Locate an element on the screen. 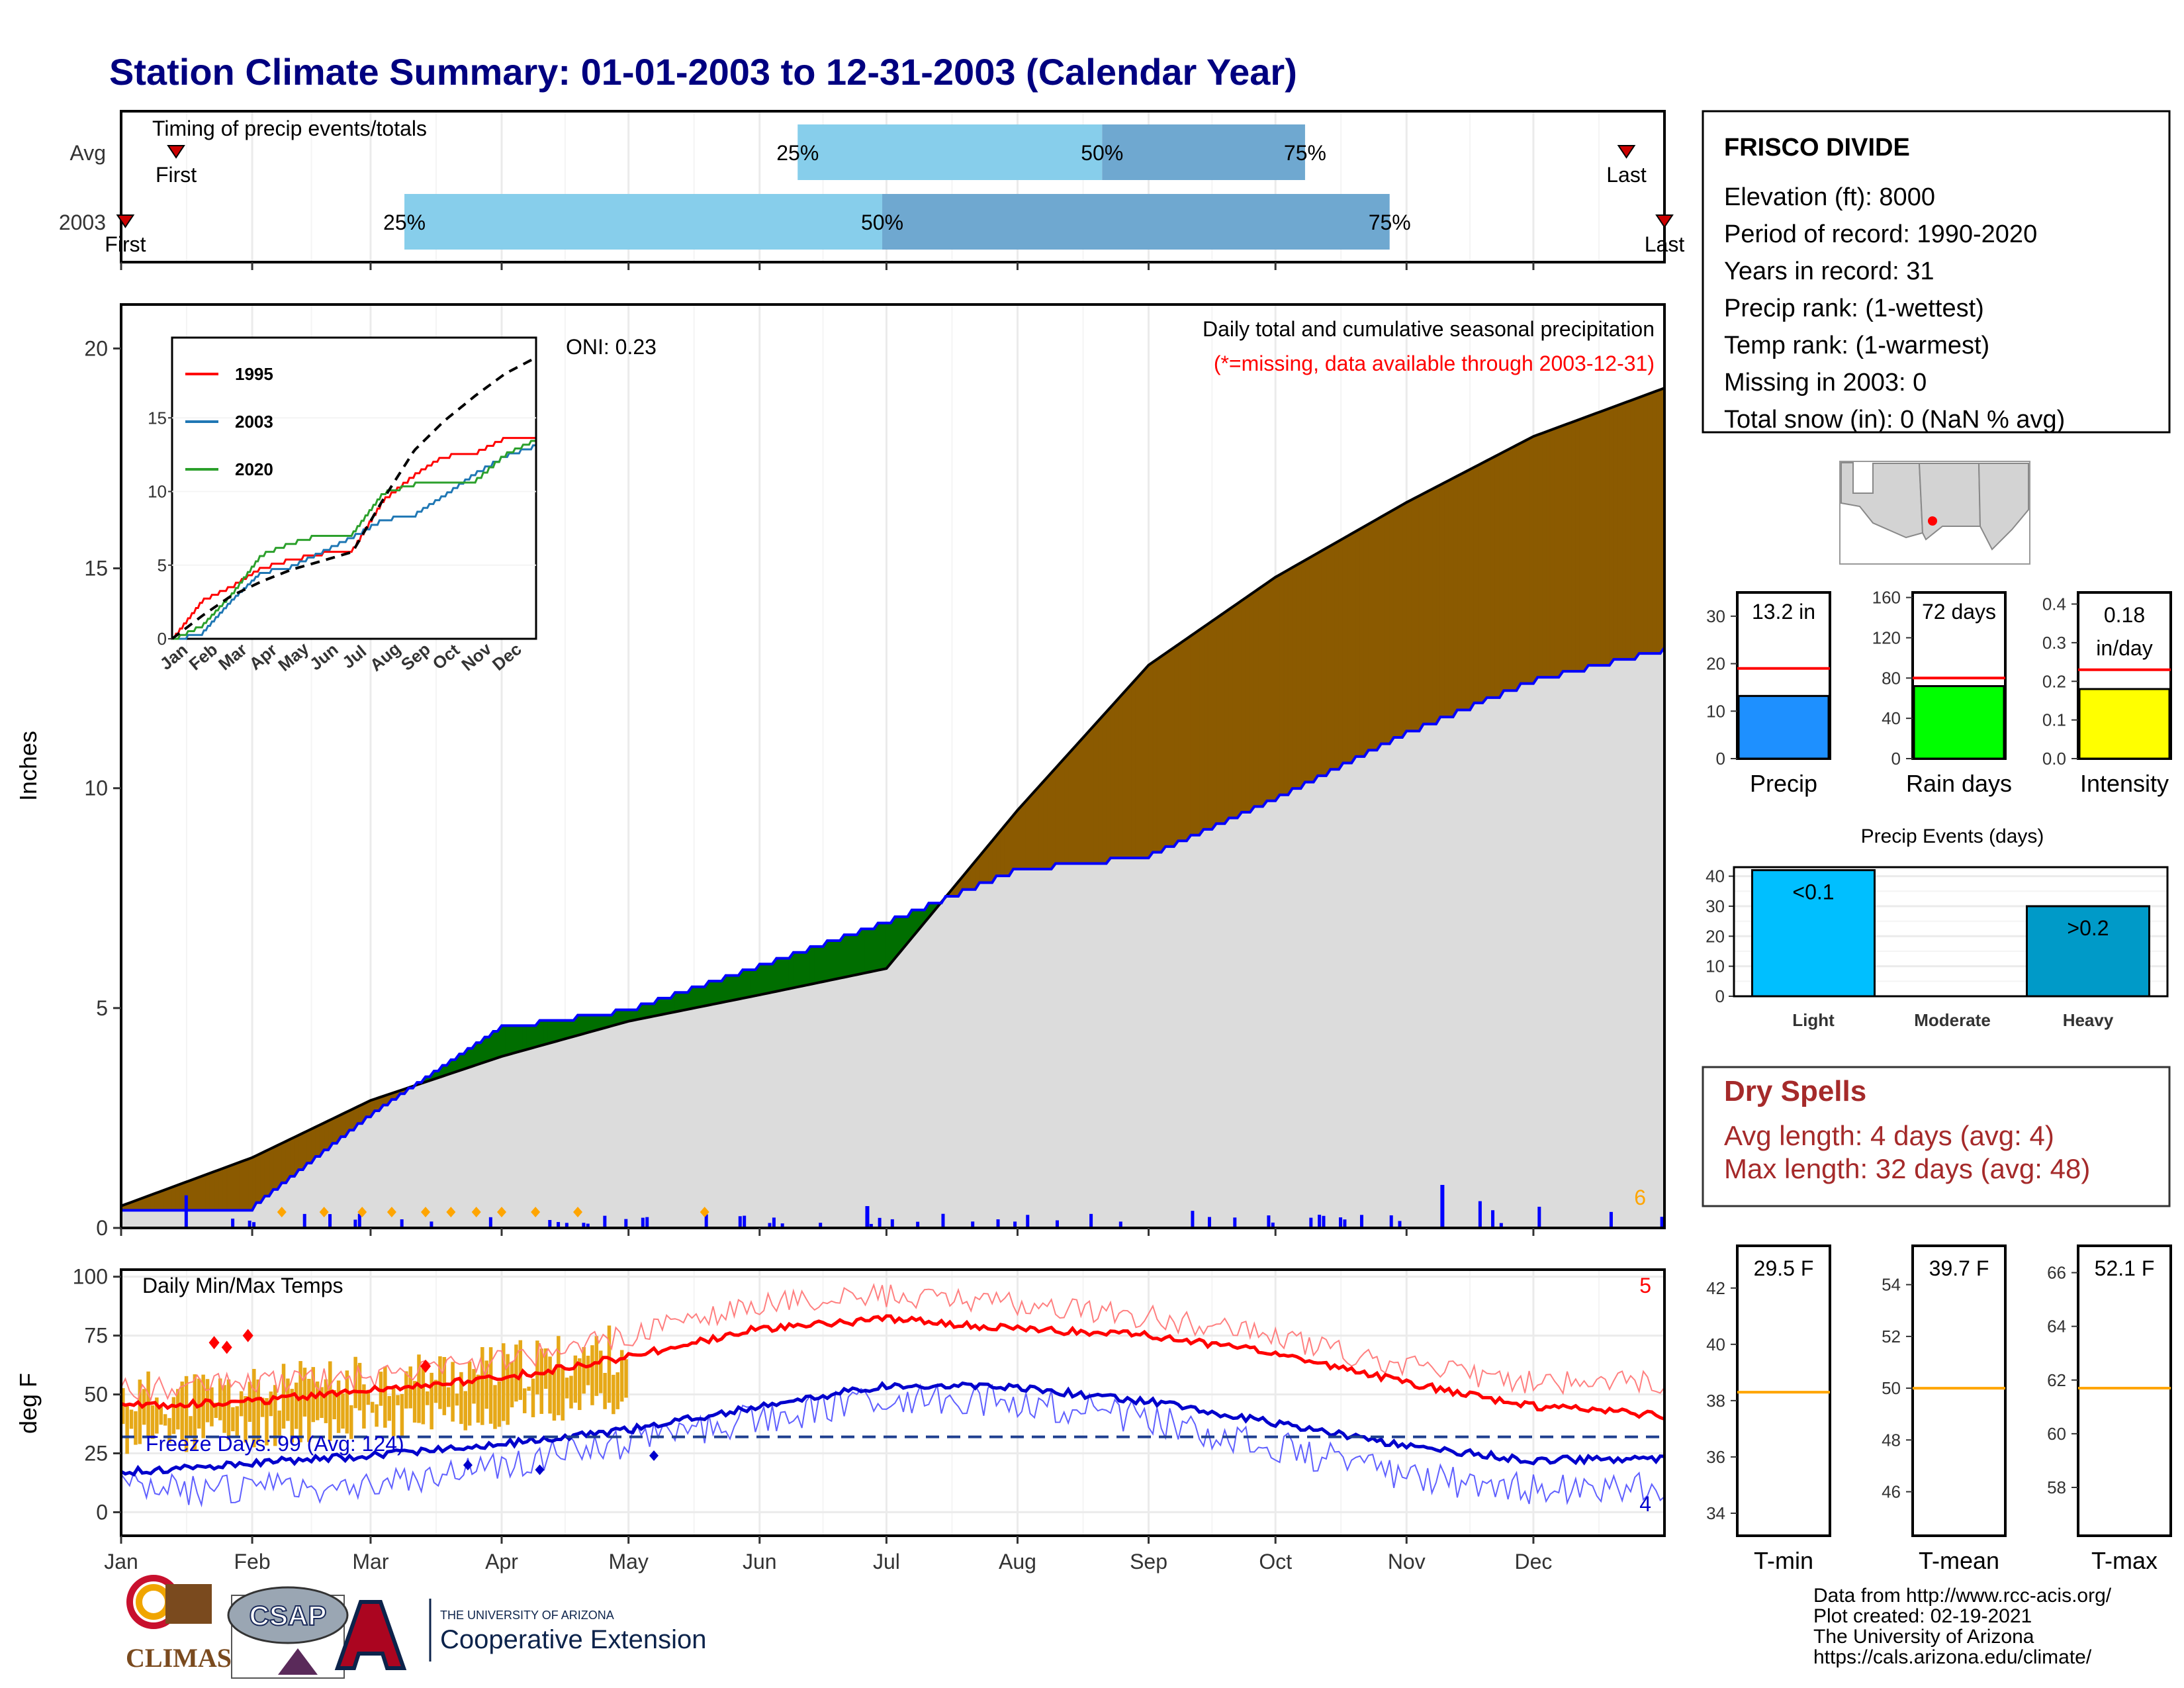 The image size is (2184, 1688). temp-bar-tick-label: 64 is located at coordinates (2056, 1326).